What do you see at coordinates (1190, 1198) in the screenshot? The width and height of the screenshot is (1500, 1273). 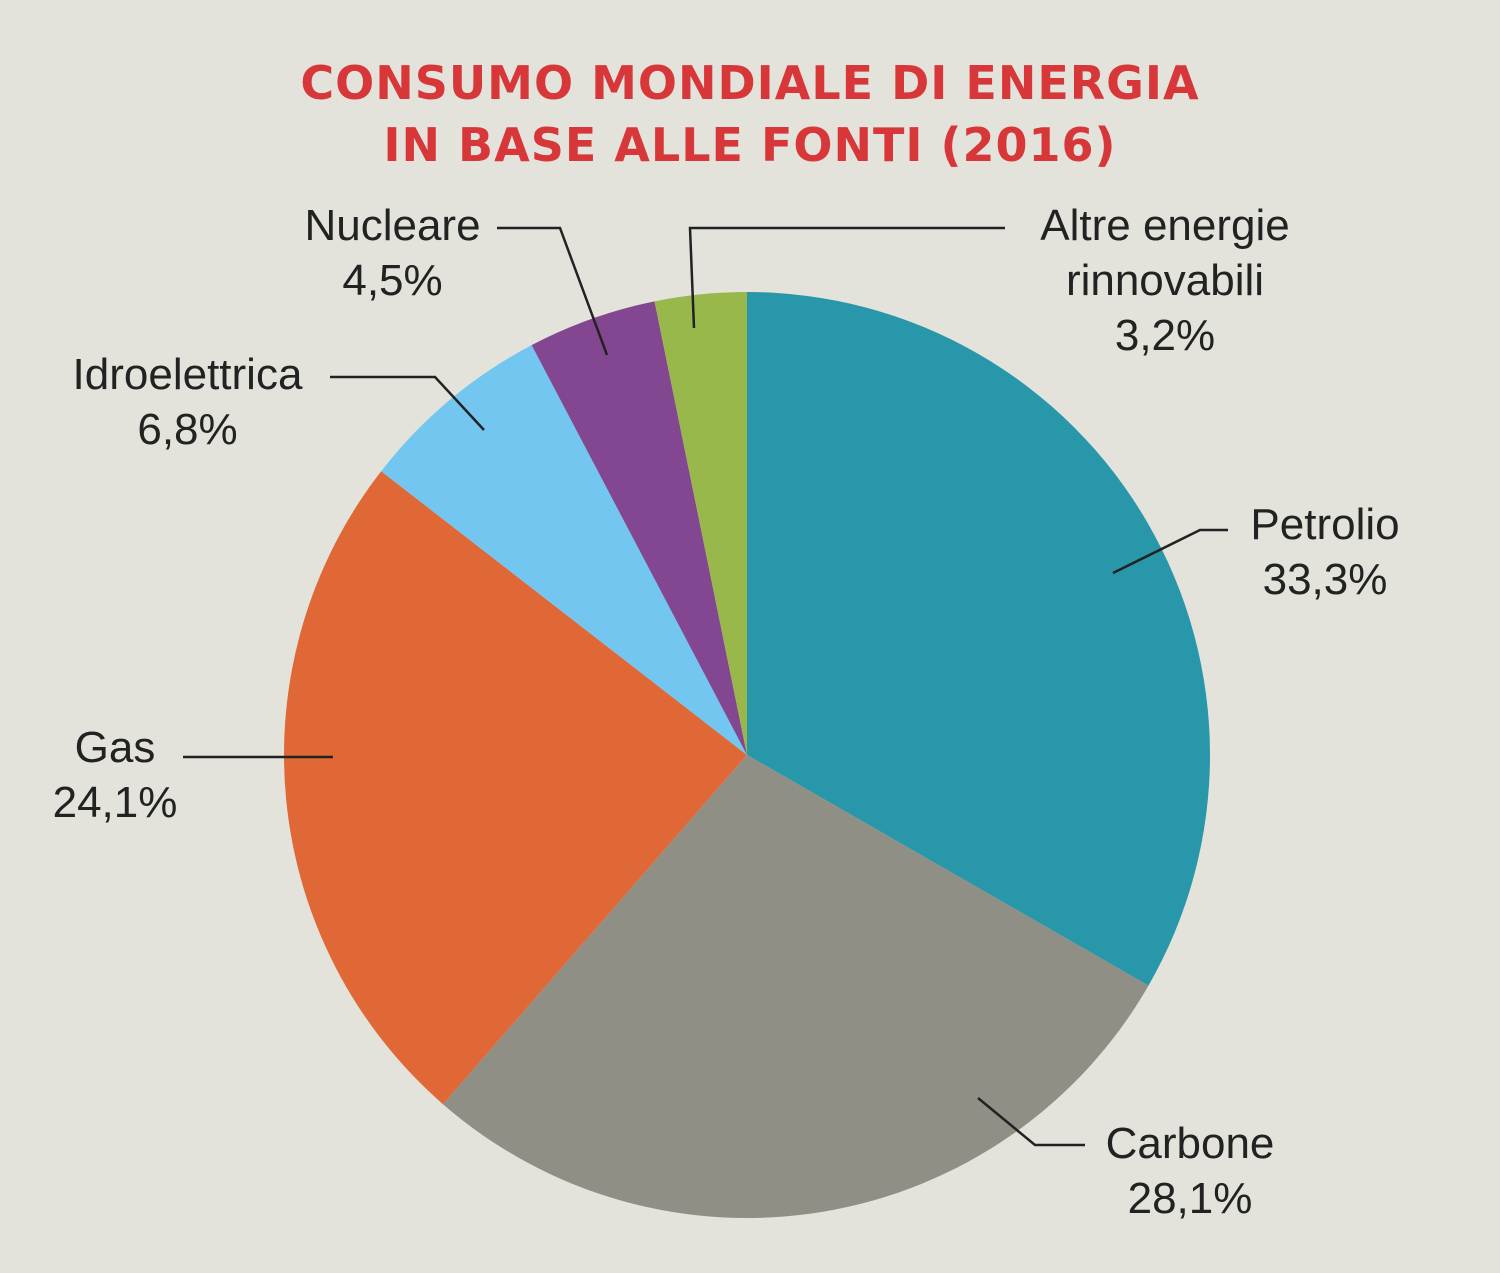 I see `label-carbone-value: 28,1%` at bounding box center [1190, 1198].